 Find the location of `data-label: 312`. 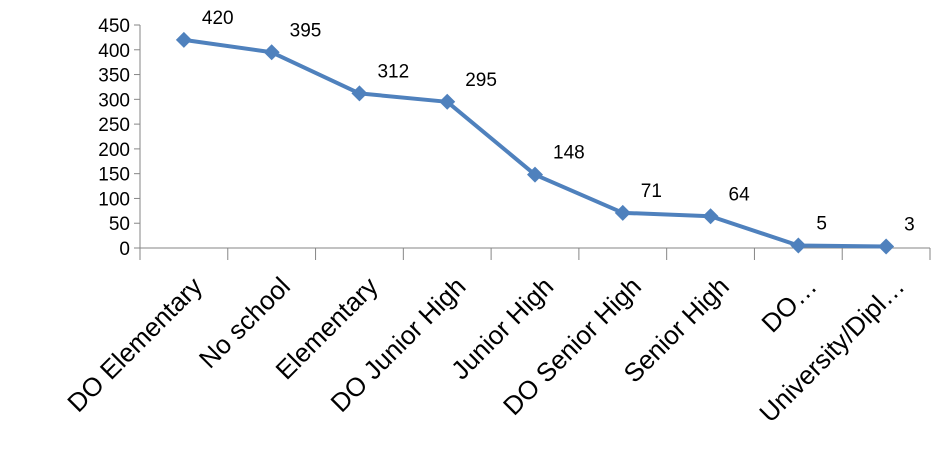

data-label: 312 is located at coordinates (393, 71).